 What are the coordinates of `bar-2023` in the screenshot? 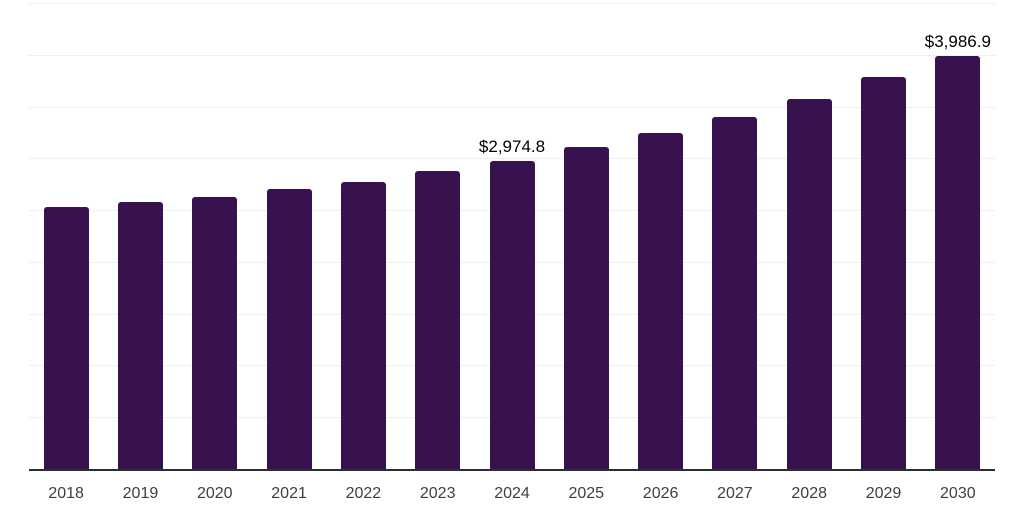 It's located at (438, 320).